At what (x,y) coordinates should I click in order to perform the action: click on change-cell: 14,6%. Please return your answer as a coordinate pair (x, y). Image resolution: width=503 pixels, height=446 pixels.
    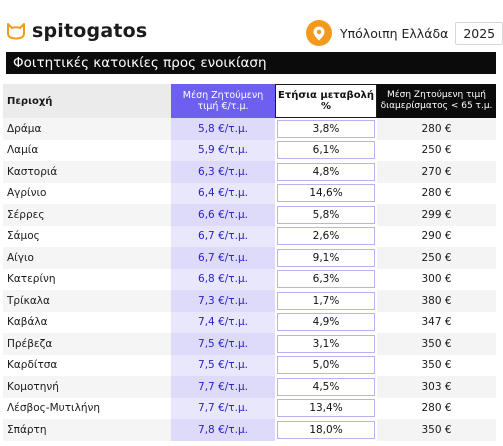
    Looking at the image, I should click on (326, 193).